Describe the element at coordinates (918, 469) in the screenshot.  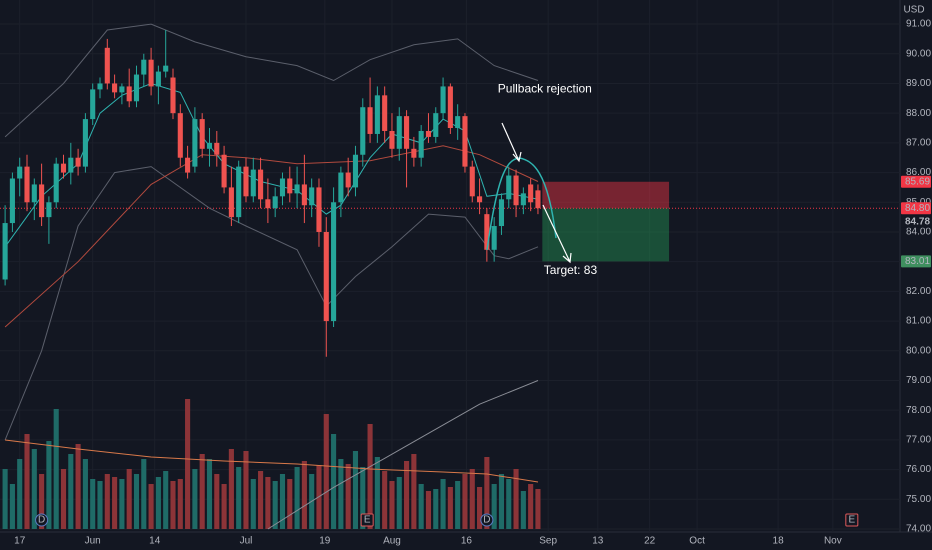
I see `y-tick-label: 76.00` at that location.